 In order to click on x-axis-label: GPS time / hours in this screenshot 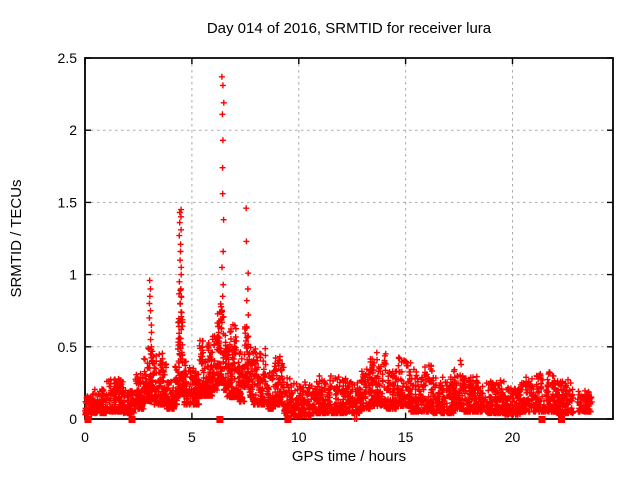, I will do `click(349, 456)`.